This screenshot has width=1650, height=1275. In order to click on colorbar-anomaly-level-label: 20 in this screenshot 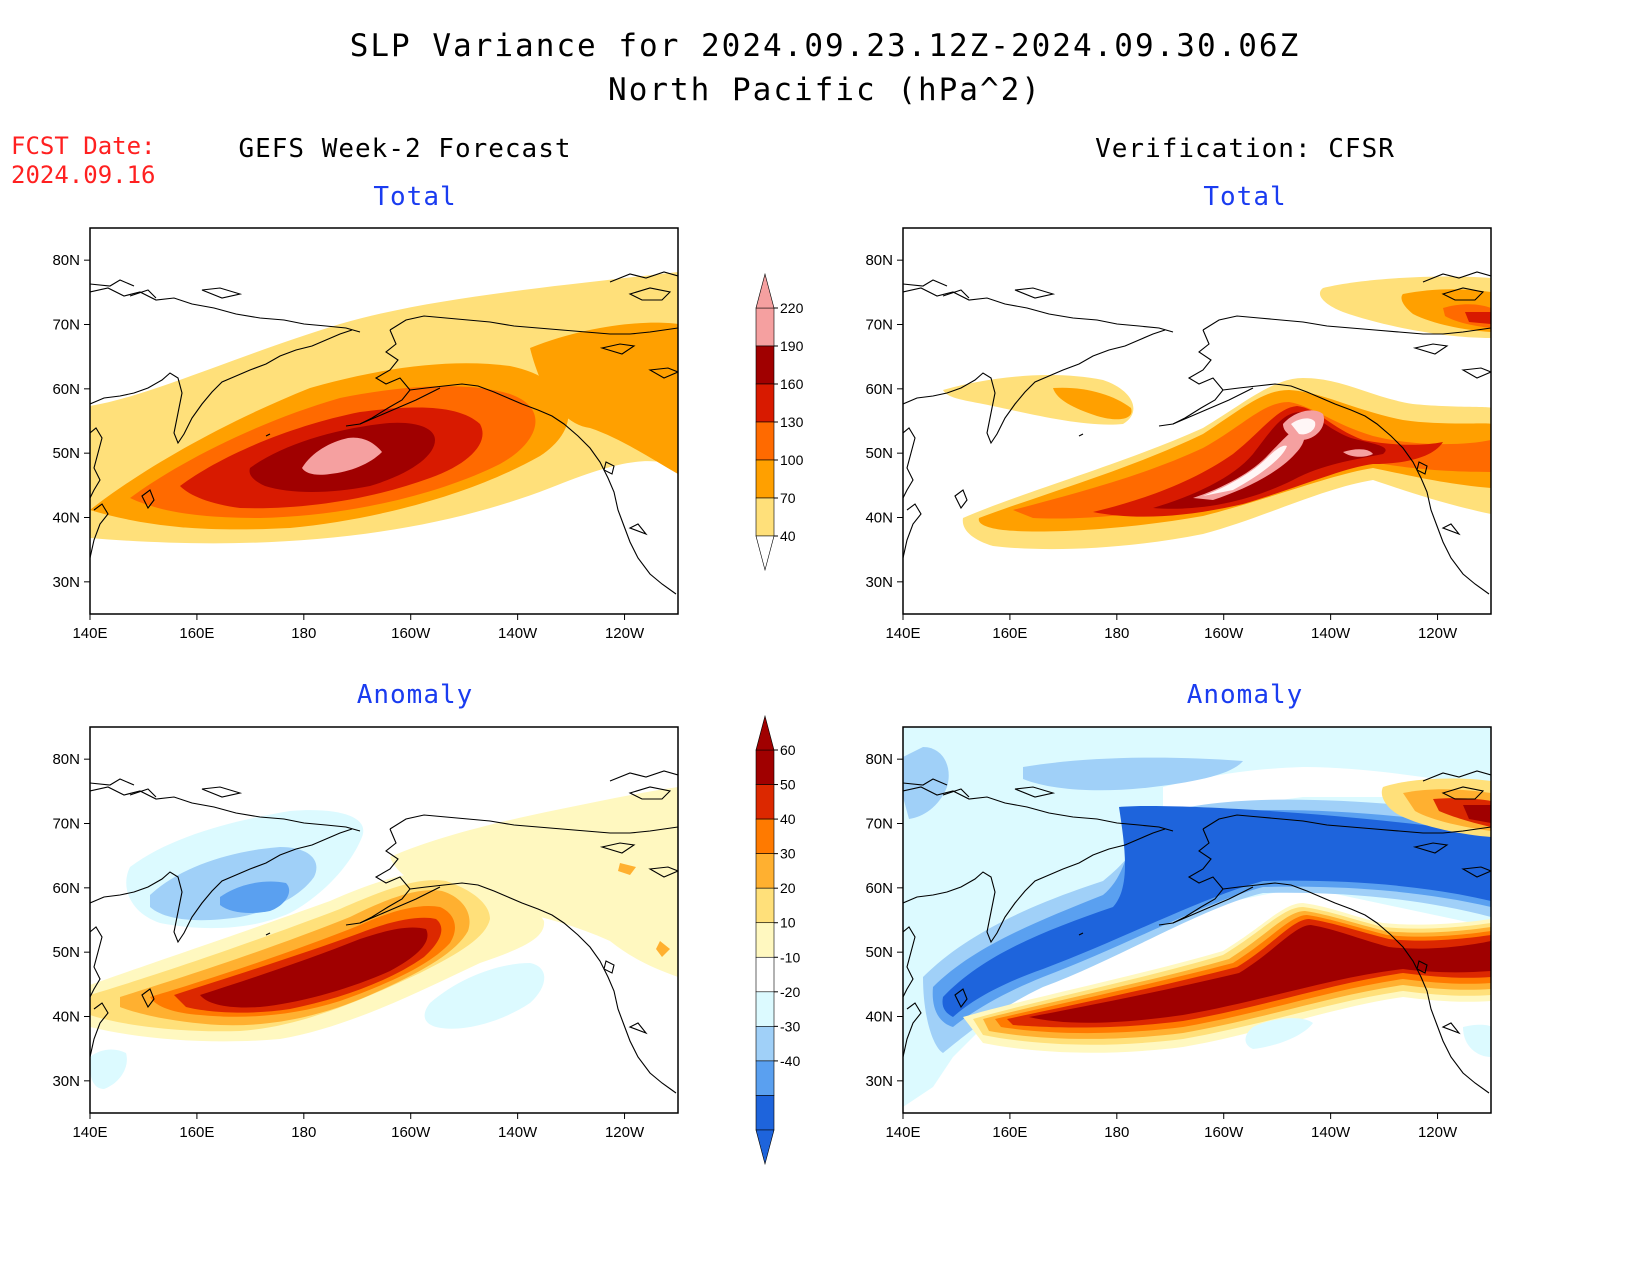, I will do `click(788, 888)`.